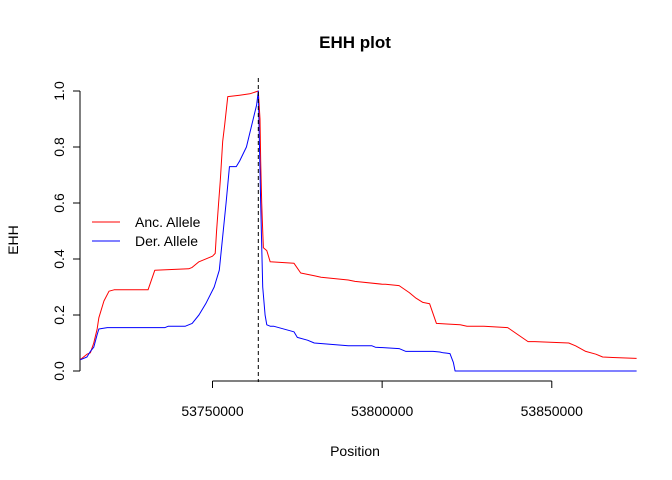 Image resolution: width=672 pixels, height=480 pixels. Describe the element at coordinates (59, 371) in the screenshot. I see `y-tick-label: 0.0` at that location.